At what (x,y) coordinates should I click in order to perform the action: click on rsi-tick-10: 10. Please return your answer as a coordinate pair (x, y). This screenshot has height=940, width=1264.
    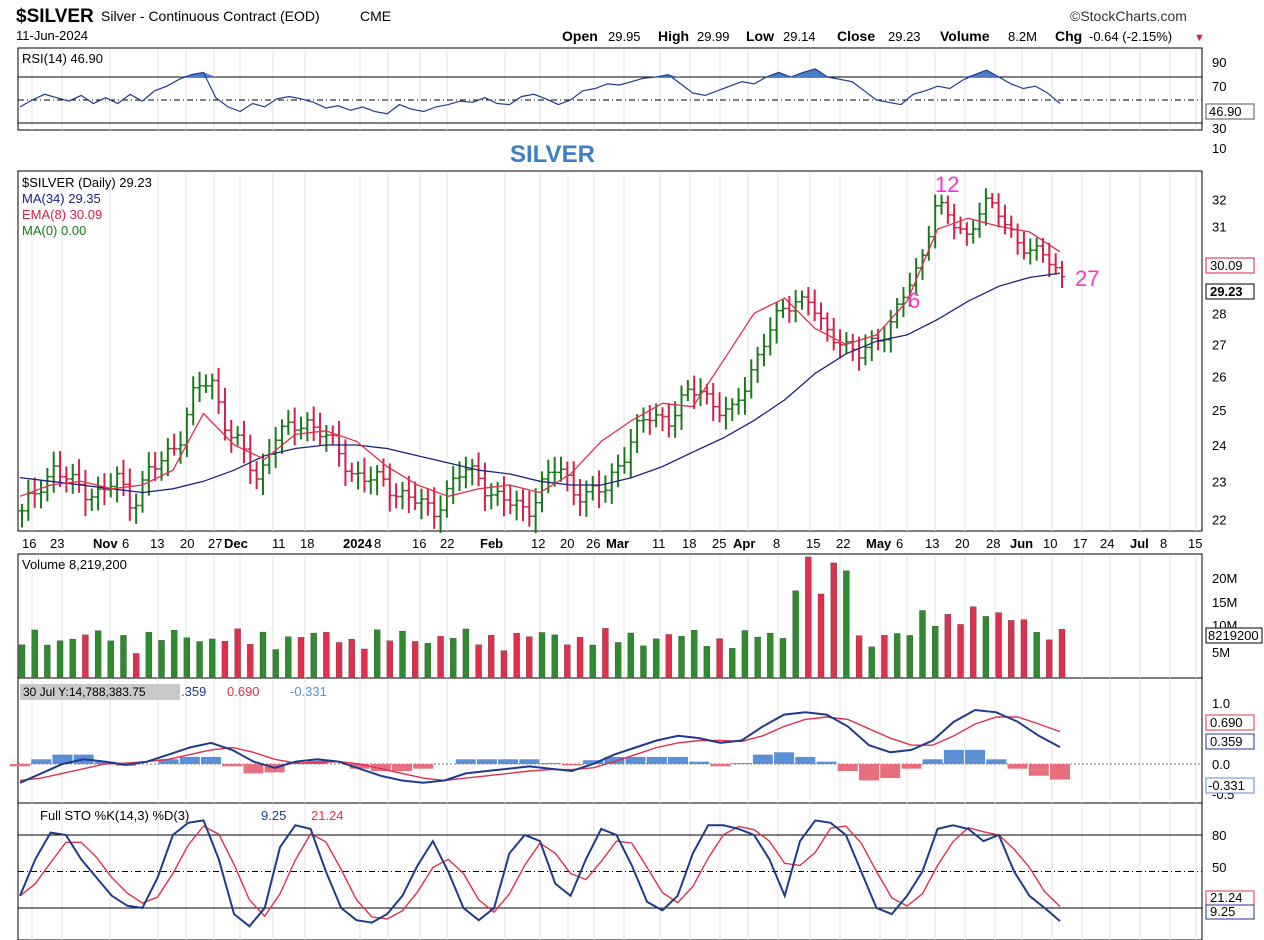
    Looking at the image, I should click on (1219, 148).